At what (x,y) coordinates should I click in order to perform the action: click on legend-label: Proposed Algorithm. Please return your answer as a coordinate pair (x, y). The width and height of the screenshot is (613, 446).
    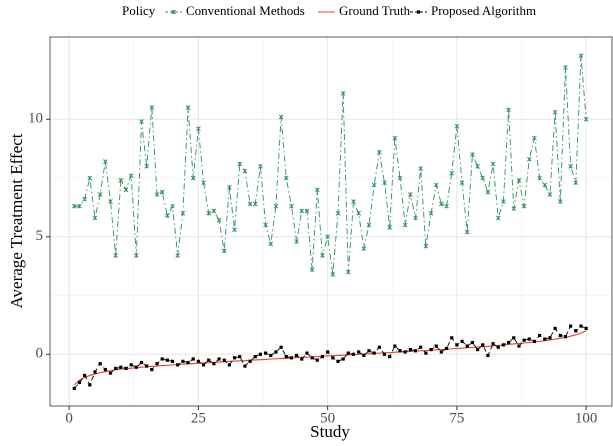
    Looking at the image, I should click on (483, 10).